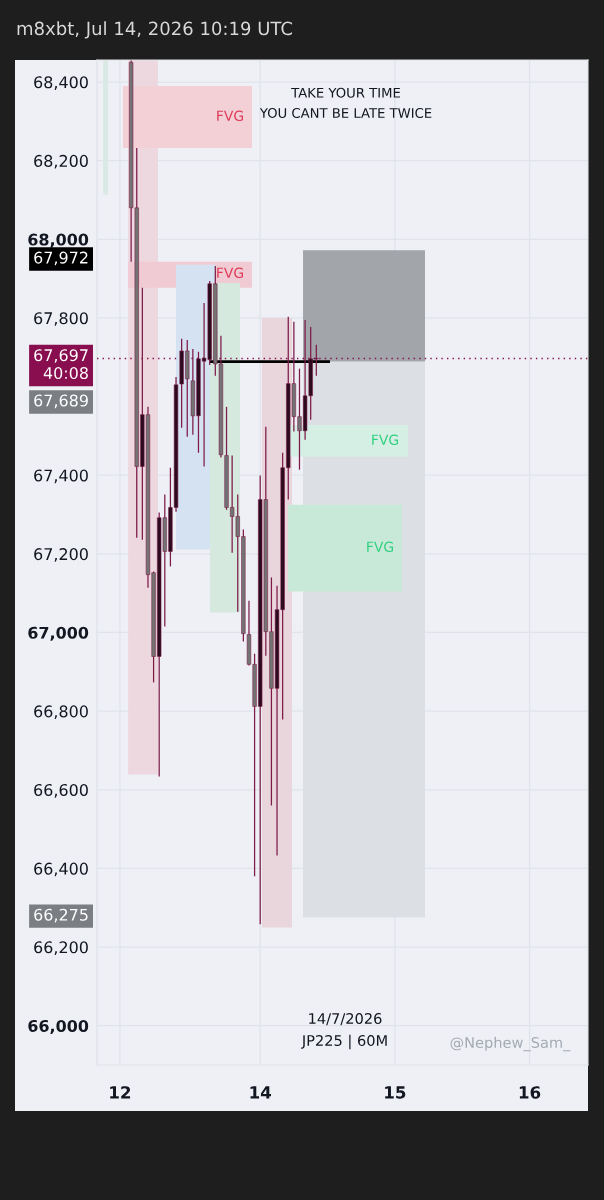 Image resolution: width=604 pixels, height=1200 pixels. Describe the element at coordinates (61, 476) in the screenshot. I see `y-tick-label: 67,400` at that location.